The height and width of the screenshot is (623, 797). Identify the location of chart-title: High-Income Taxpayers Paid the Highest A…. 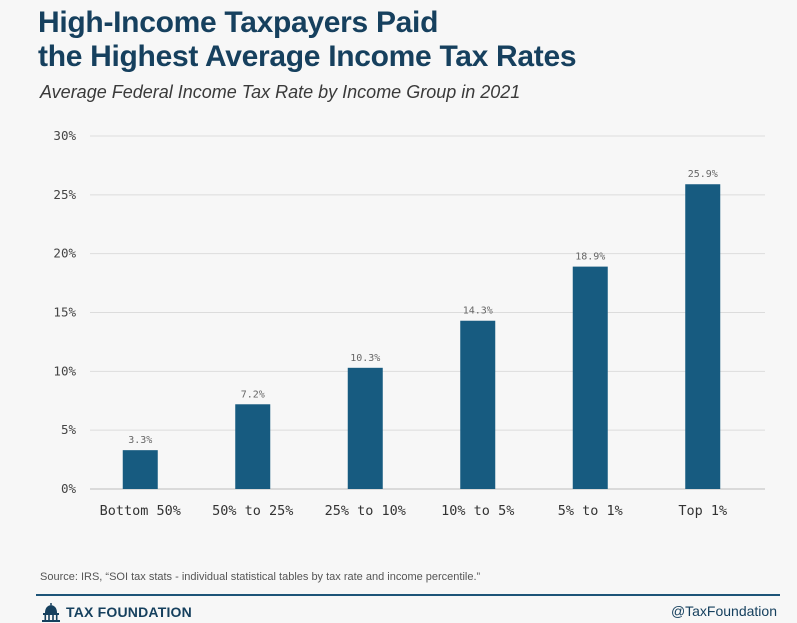
(408, 40).